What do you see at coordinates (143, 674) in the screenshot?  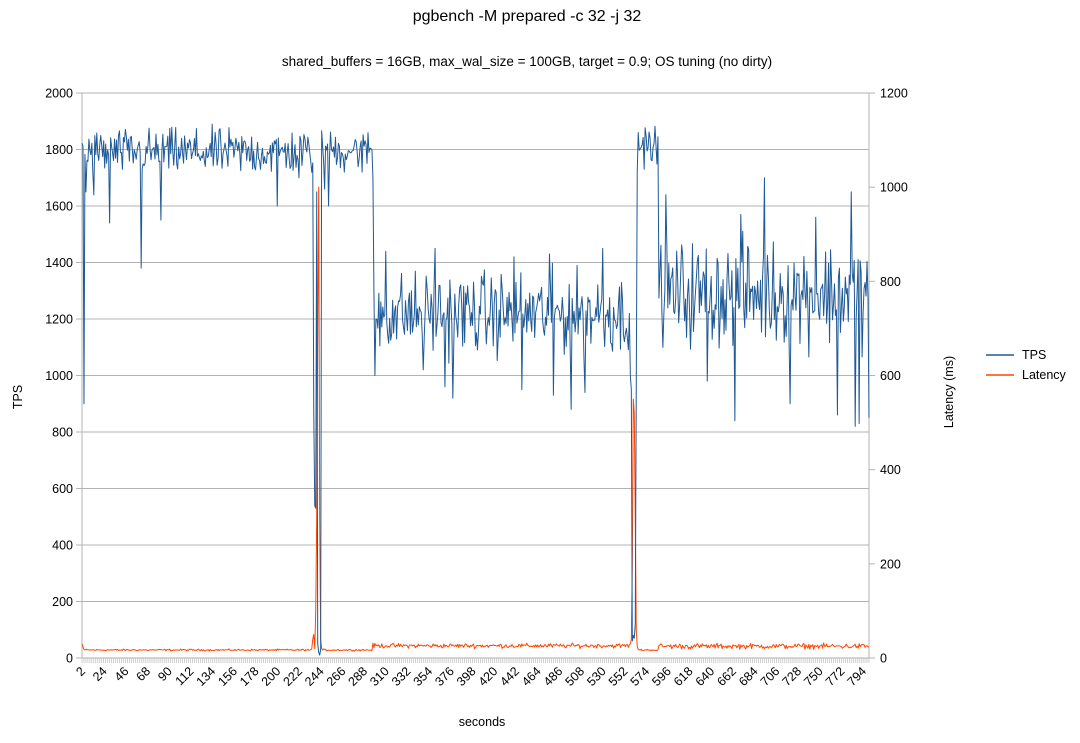 I see `x-tick-label: 68` at bounding box center [143, 674].